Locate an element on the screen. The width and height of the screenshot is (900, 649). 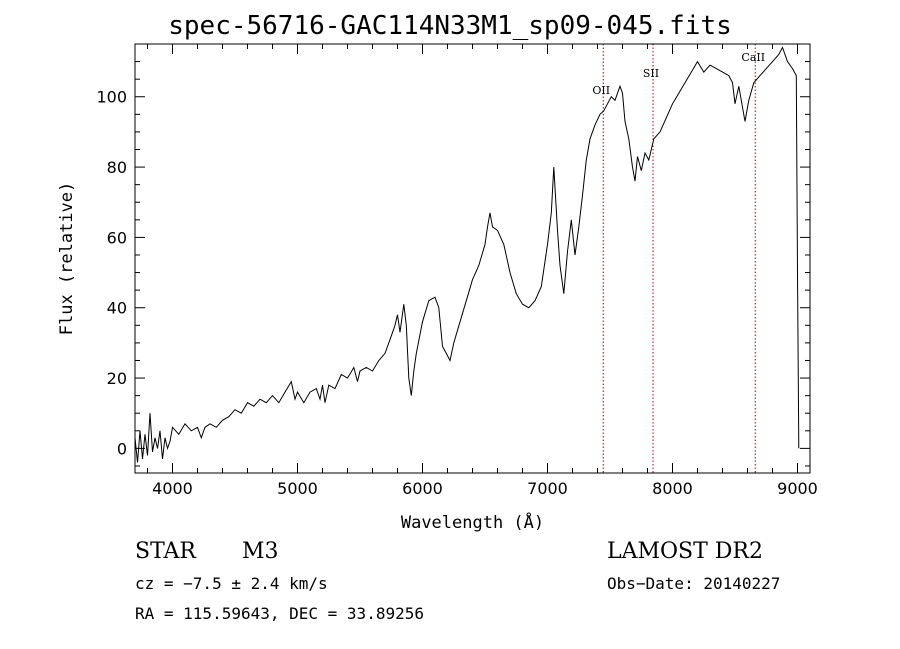
x-tick-label: 9000 is located at coordinates (797, 488).